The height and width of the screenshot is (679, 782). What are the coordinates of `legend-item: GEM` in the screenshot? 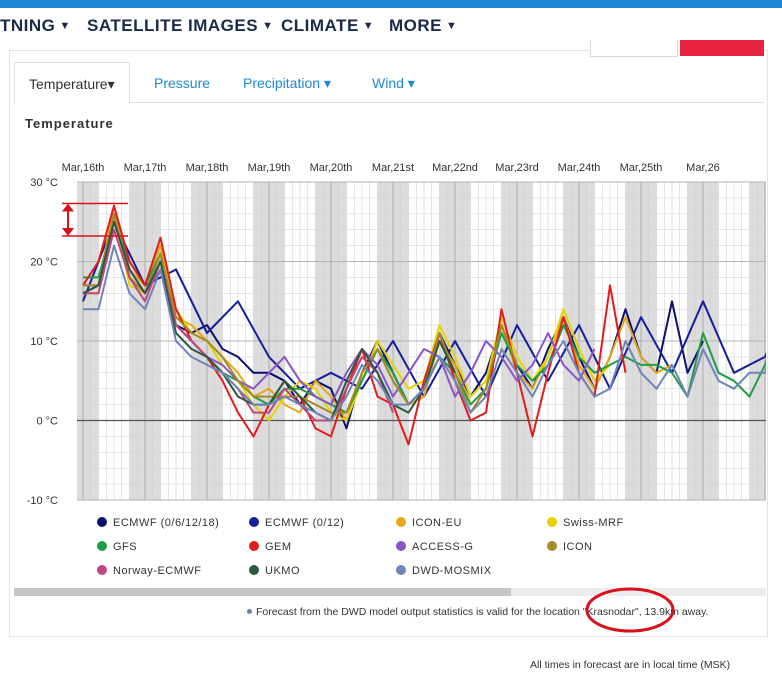 It's located at (270, 547).